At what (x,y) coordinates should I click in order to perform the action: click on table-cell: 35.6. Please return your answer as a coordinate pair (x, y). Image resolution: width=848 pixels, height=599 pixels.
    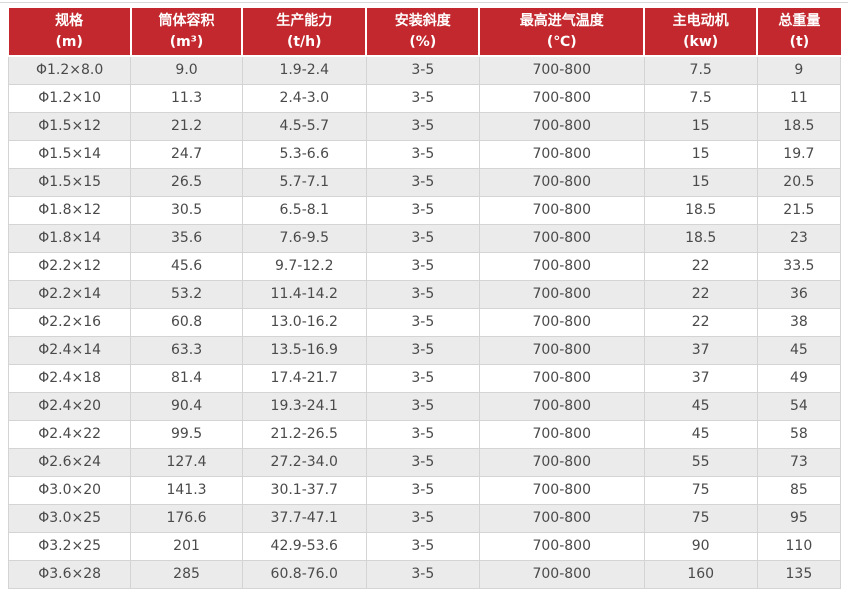
    Looking at the image, I should click on (186, 238).